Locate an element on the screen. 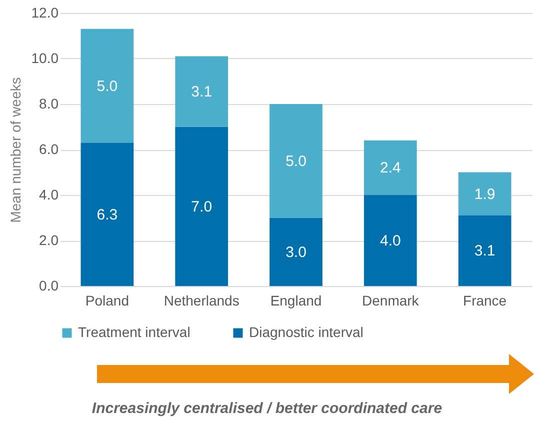 This screenshot has height=423, width=534. data-label: 3.0 is located at coordinates (296, 252).